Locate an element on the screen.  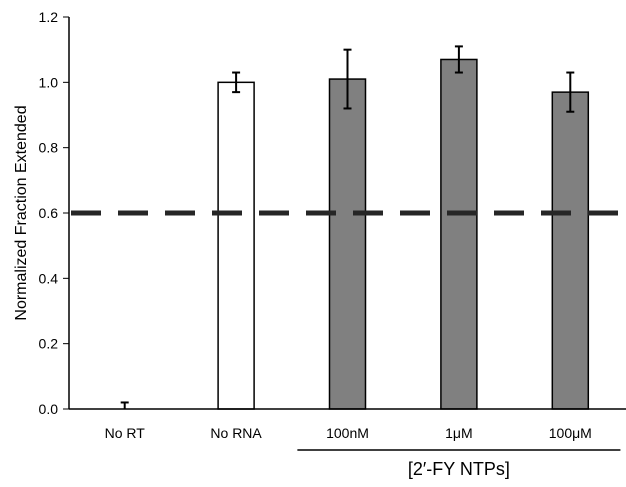
x-tick-label: 100μM is located at coordinates (570, 433).